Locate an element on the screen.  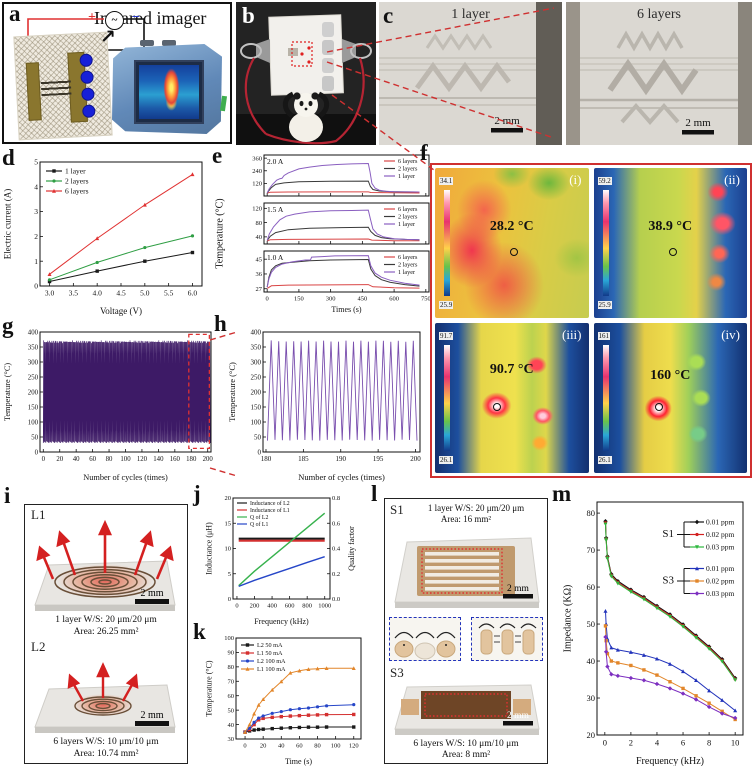
svg-text: Inductance (μH) is located at coordinates (209, 548).